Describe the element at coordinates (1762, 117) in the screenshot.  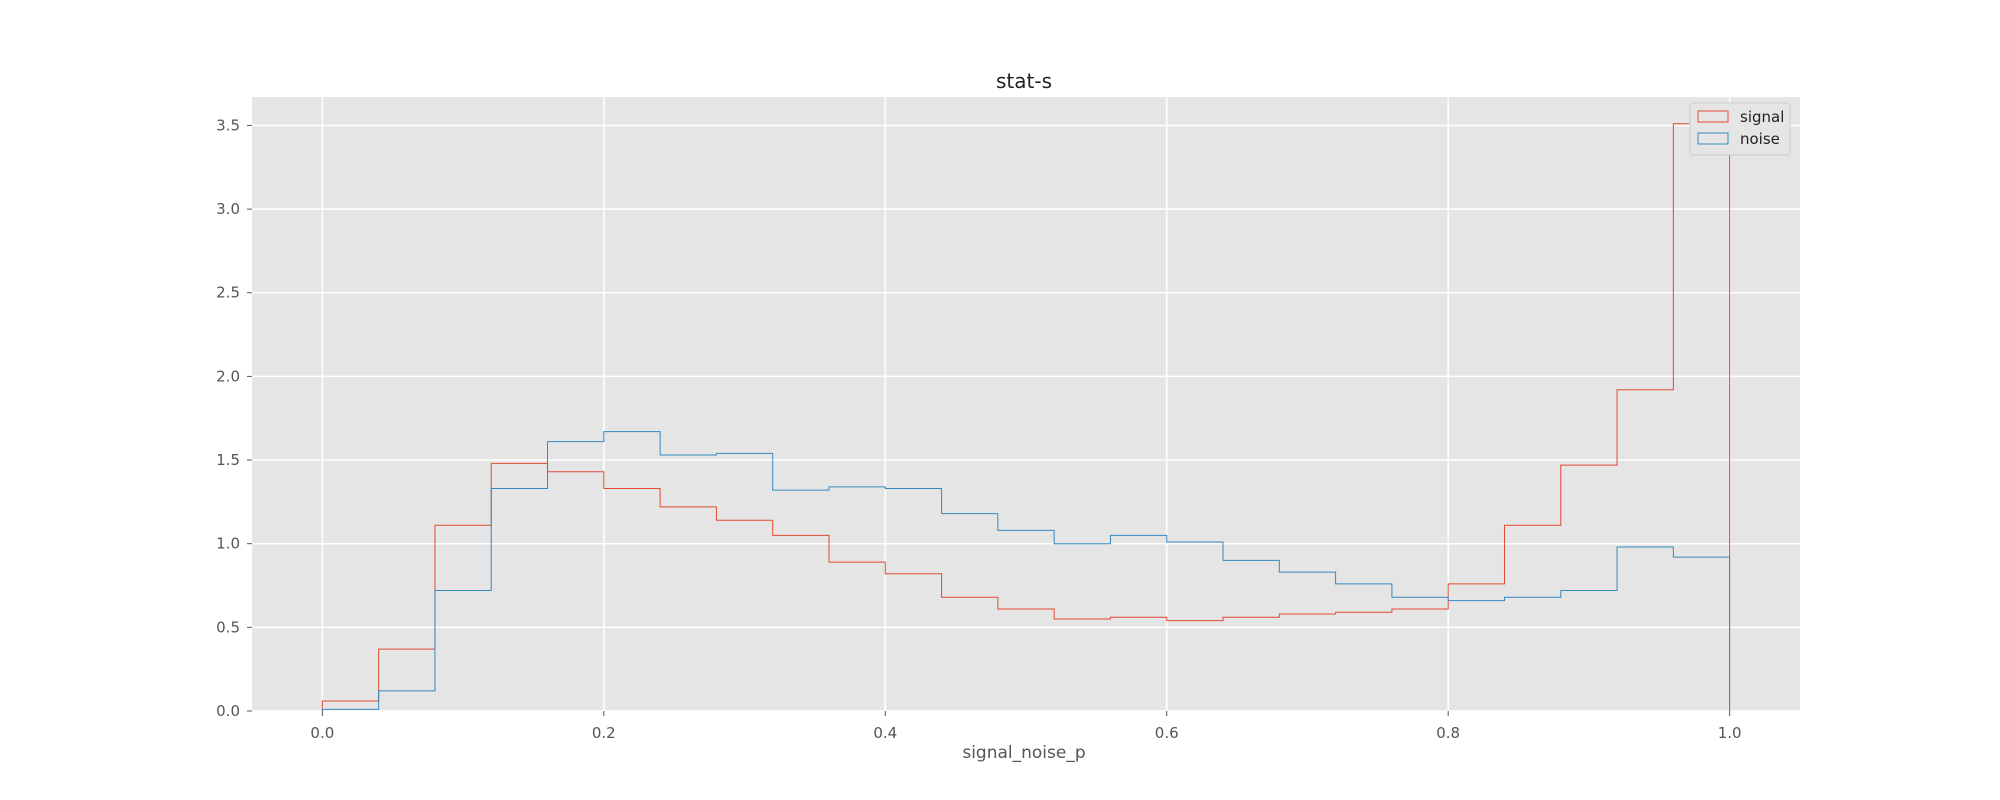
I see `legend-label-signal: signal` at that location.